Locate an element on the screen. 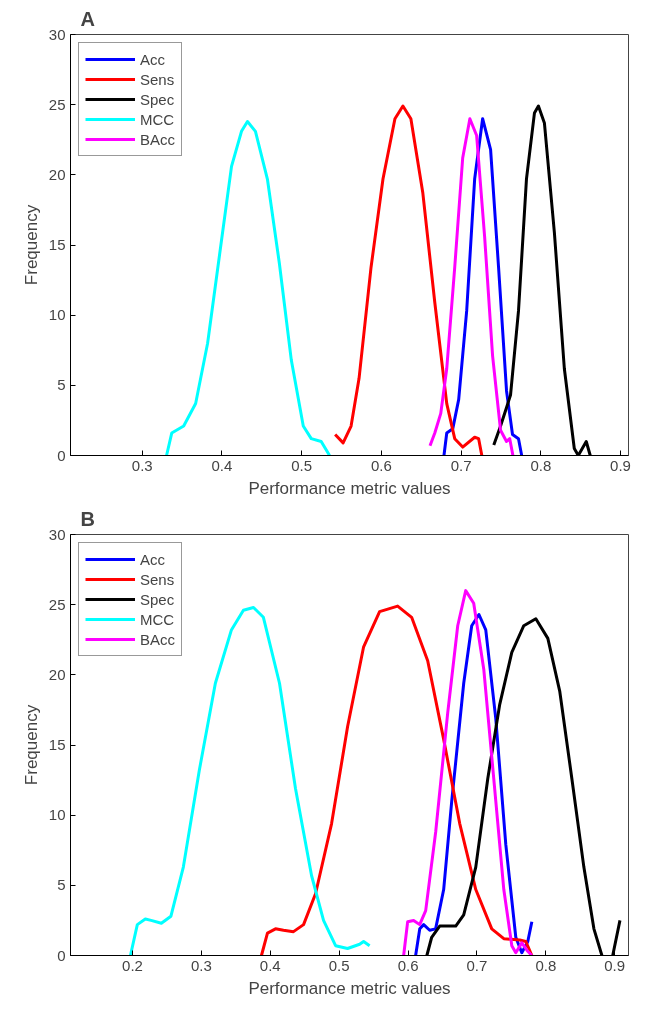 Image resolution: width=646 pixels, height=1010 pixels. chart-title: A is located at coordinates (87, 18).